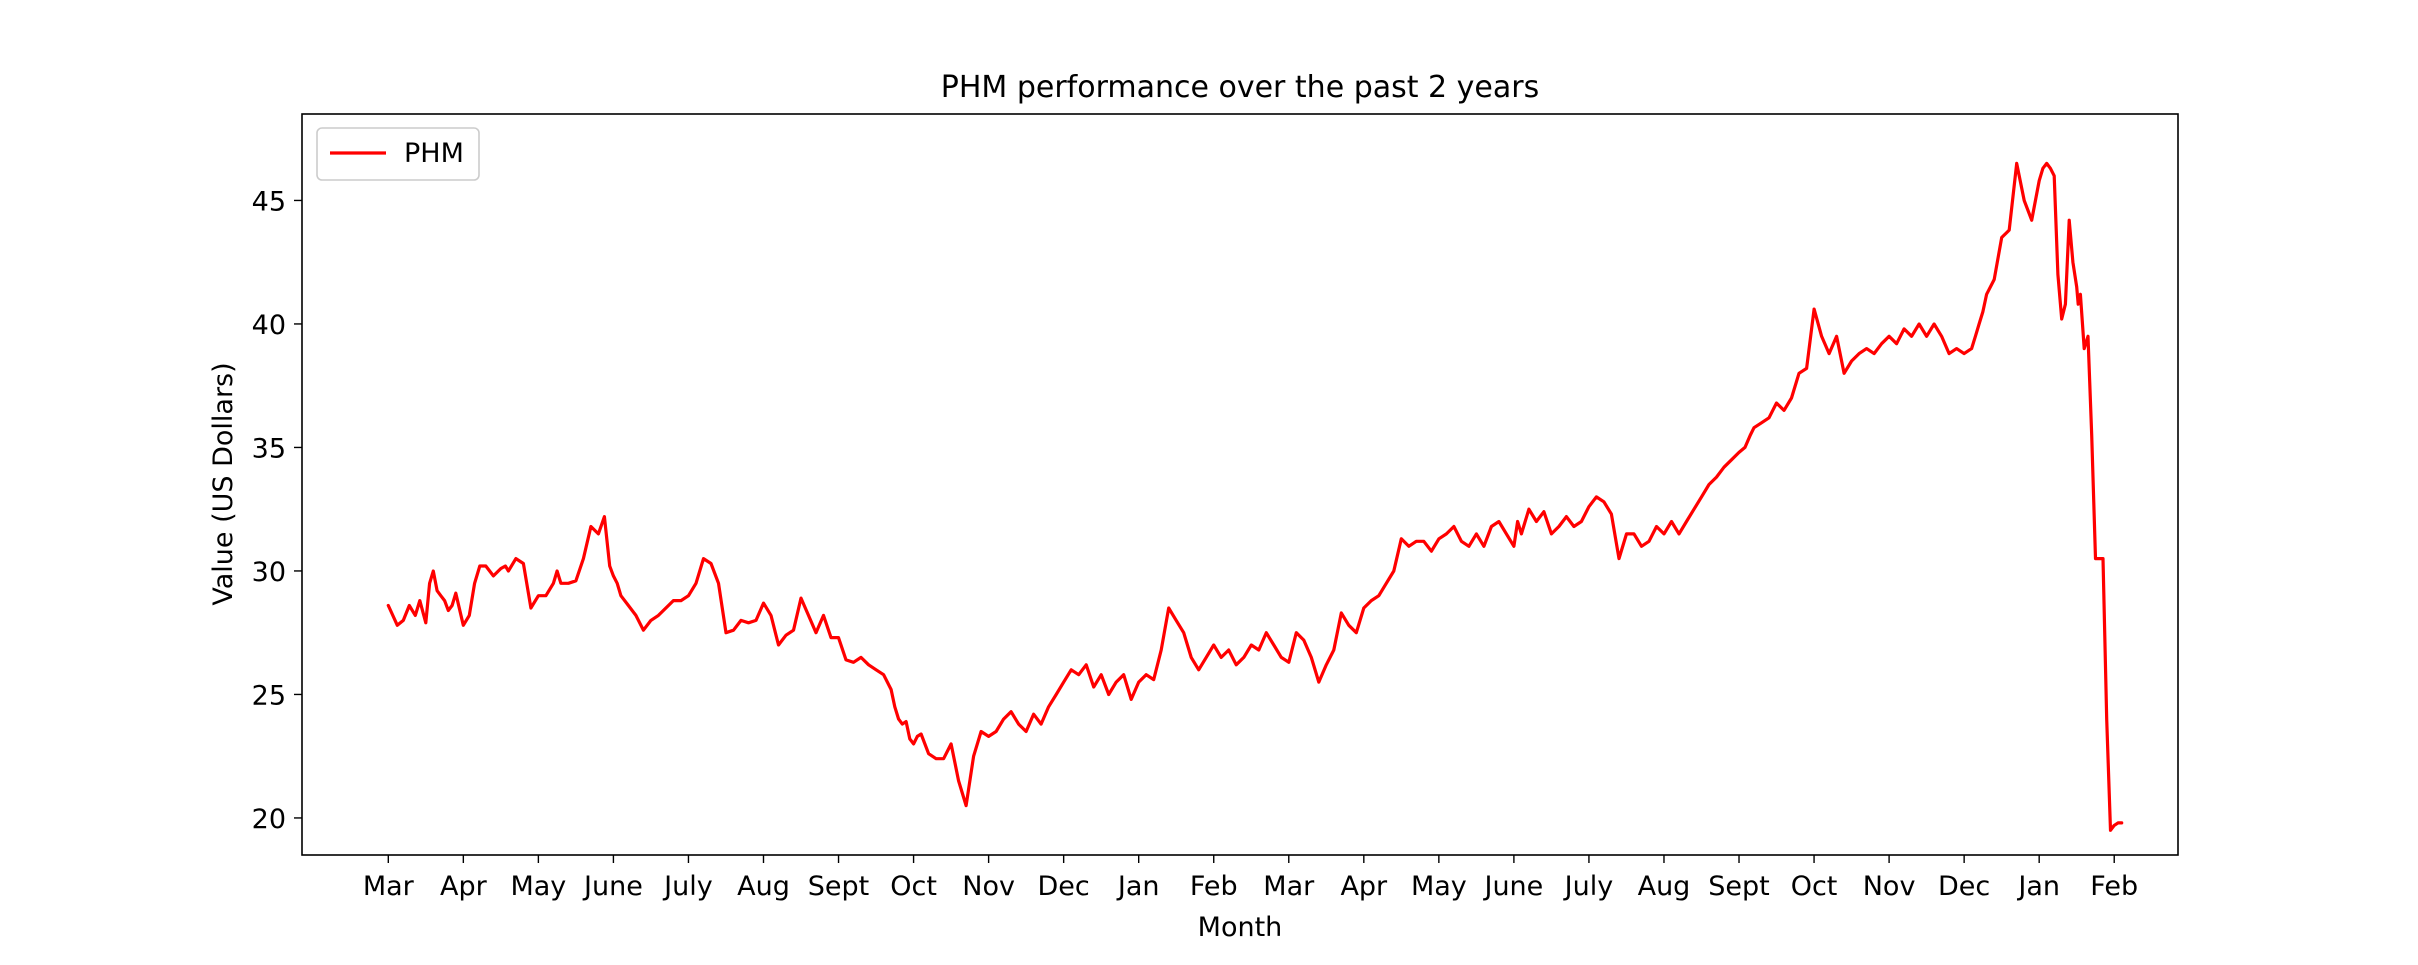 The height and width of the screenshot is (965, 2418). What do you see at coordinates (434, 153) in the screenshot?
I see `legend-label-phm: PHM` at bounding box center [434, 153].